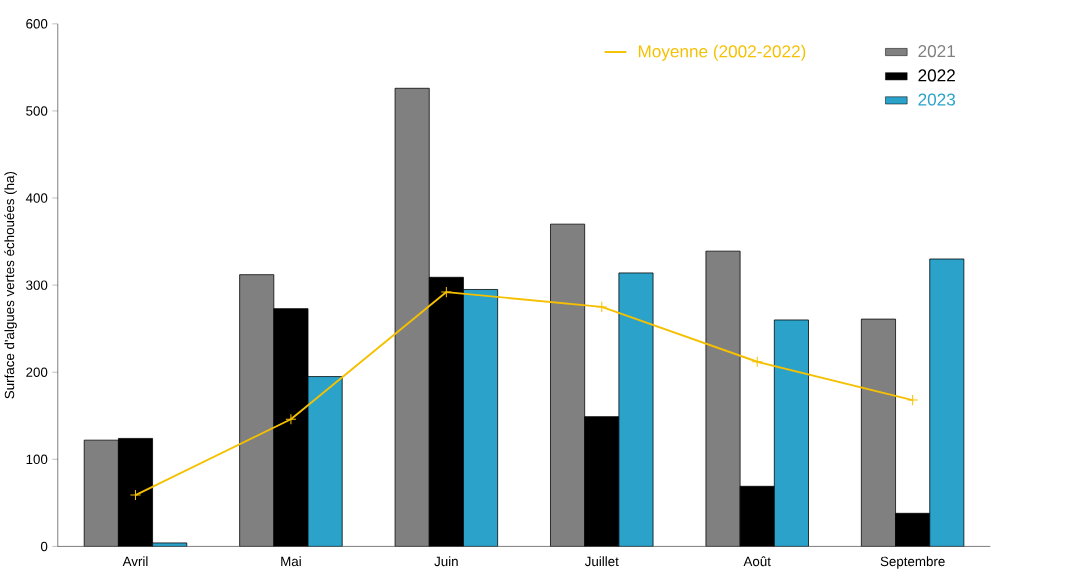 This screenshot has width=1070, height=580. What do you see at coordinates (37, 459) in the screenshot?
I see `y-tick-label: 100` at bounding box center [37, 459].